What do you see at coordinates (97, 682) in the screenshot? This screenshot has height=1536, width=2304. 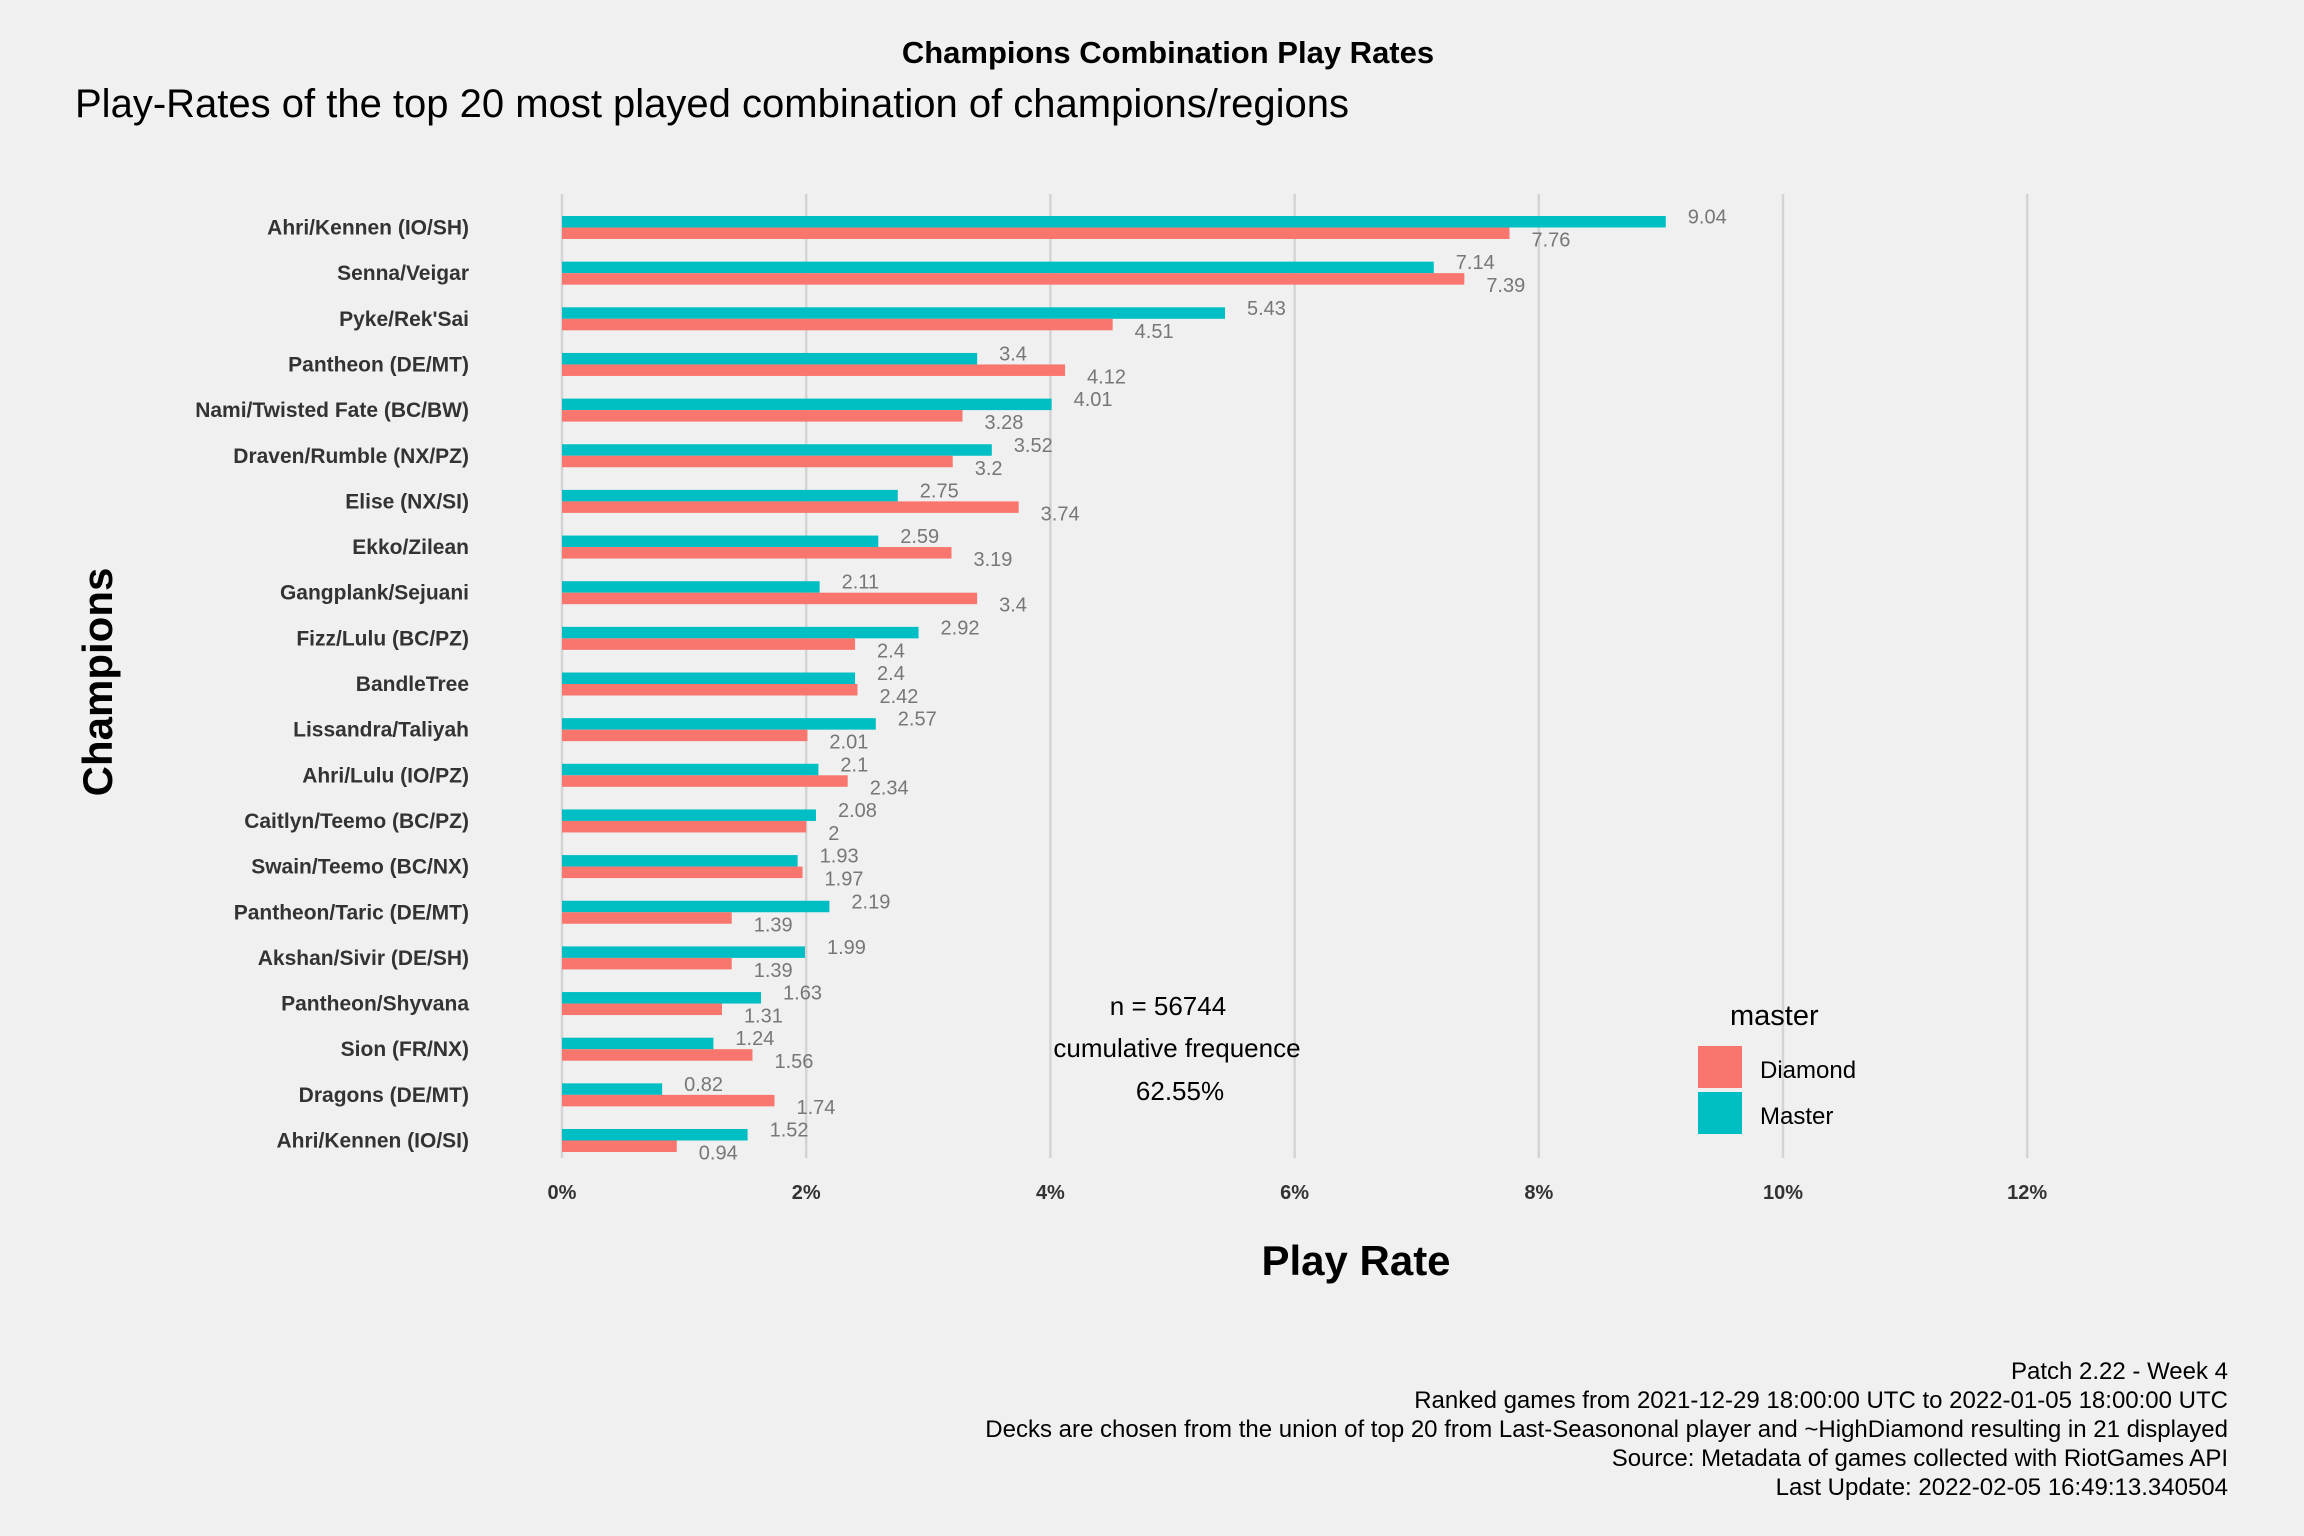 I see `y-axis-title: Champions` at bounding box center [97, 682].